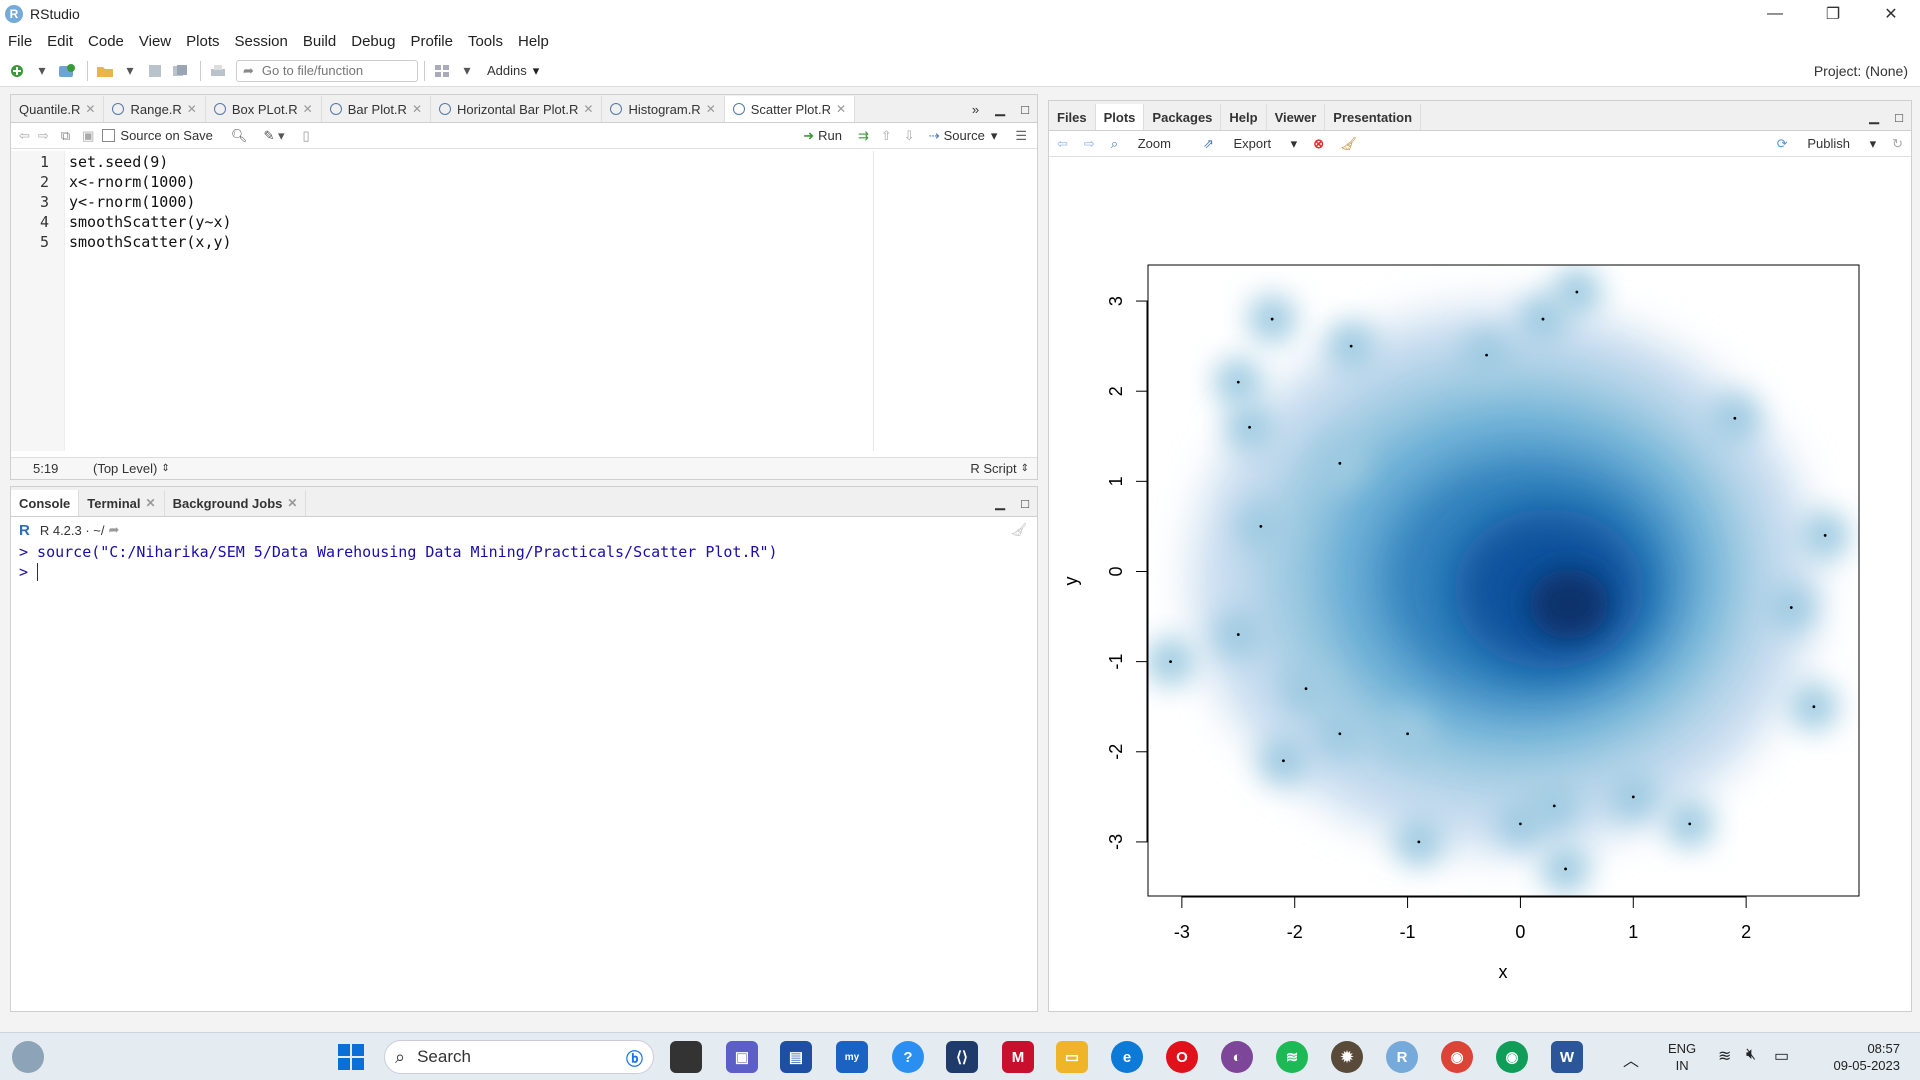 The width and height of the screenshot is (1920, 1080). Describe the element at coordinates (1775, 13) in the screenshot. I see `minimize-button: —` at that location.